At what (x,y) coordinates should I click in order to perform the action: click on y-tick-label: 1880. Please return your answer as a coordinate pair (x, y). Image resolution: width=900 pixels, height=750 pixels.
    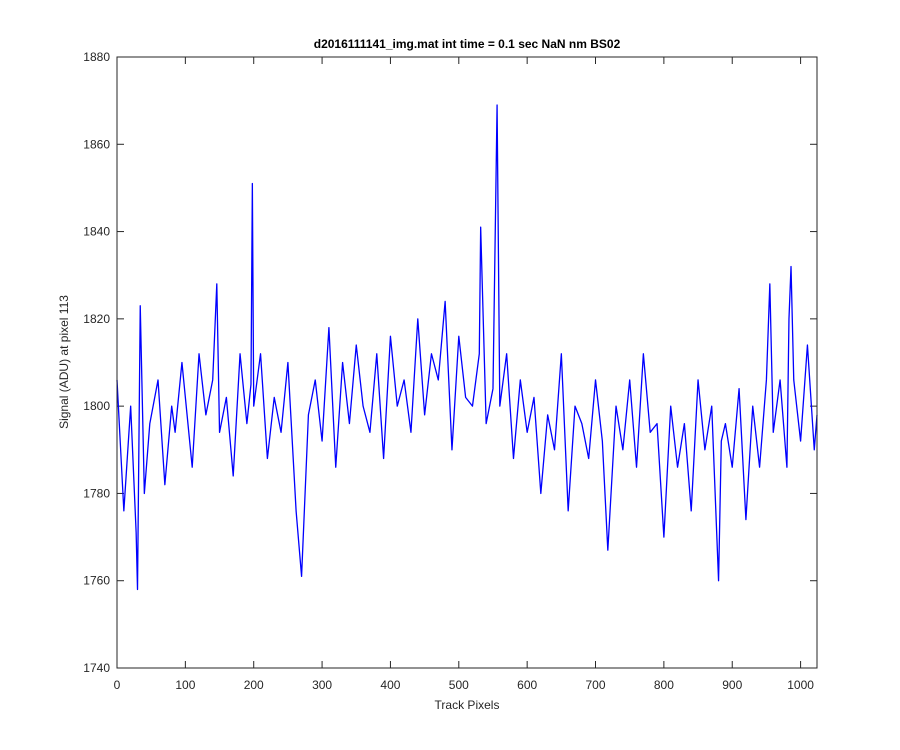
    Looking at the image, I should click on (96, 57).